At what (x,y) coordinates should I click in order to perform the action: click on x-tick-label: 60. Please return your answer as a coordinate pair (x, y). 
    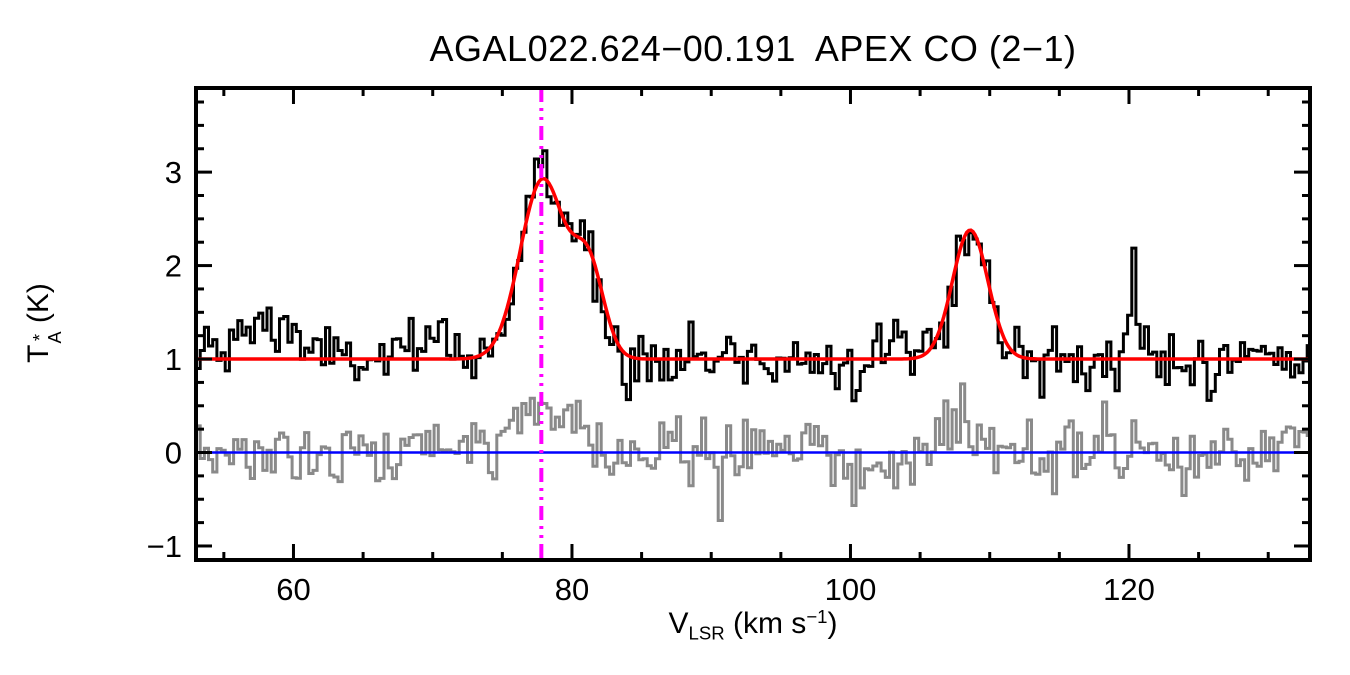
    Looking at the image, I should click on (293, 589).